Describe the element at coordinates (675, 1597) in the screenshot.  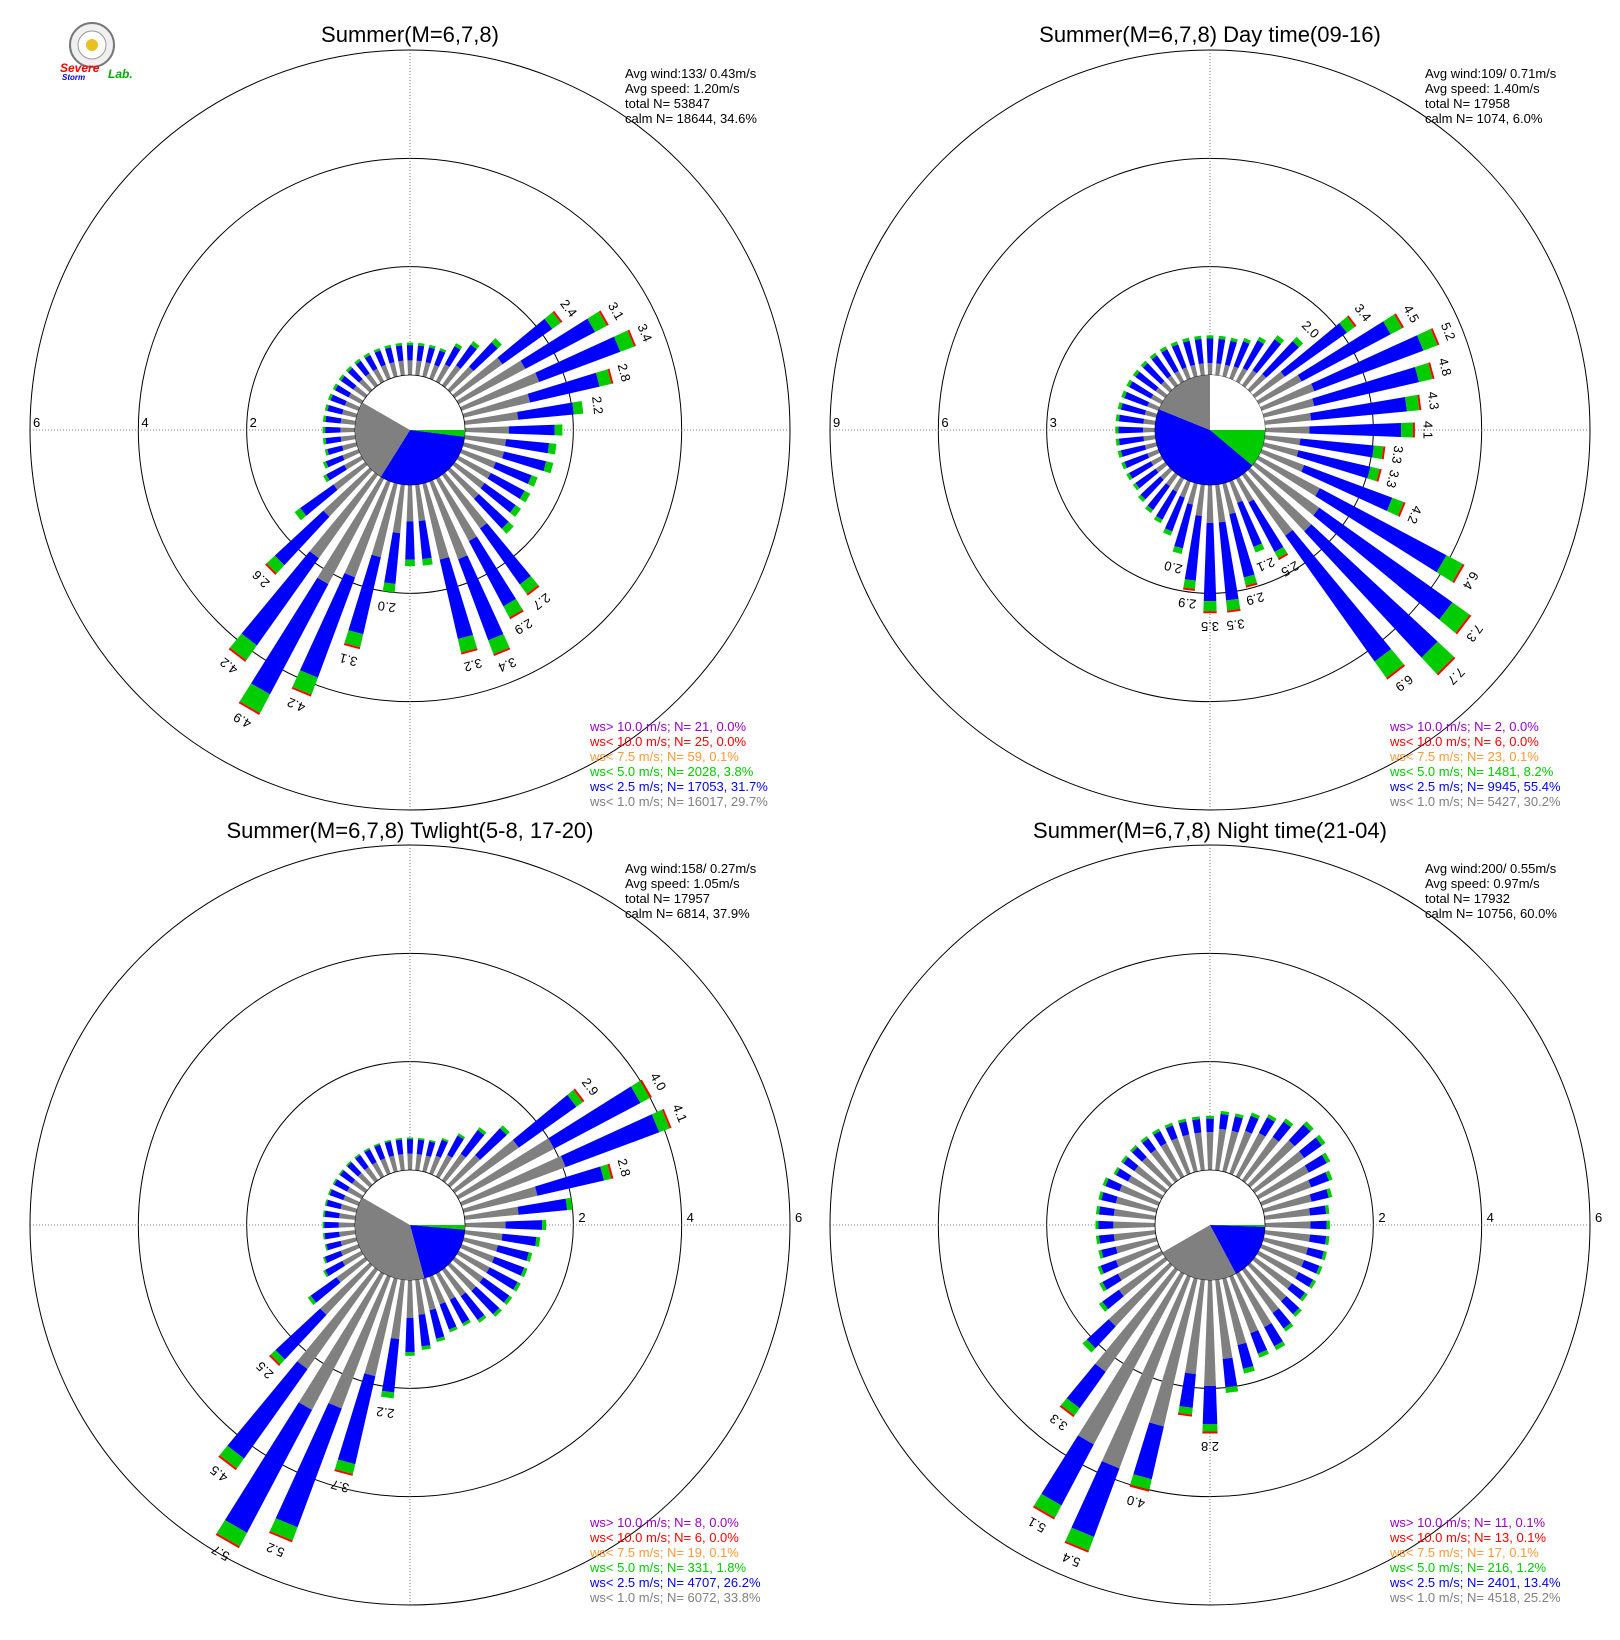
I see `legend-entry: ws< 1.0 m/s; N= 6072, 33.8%` at that location.